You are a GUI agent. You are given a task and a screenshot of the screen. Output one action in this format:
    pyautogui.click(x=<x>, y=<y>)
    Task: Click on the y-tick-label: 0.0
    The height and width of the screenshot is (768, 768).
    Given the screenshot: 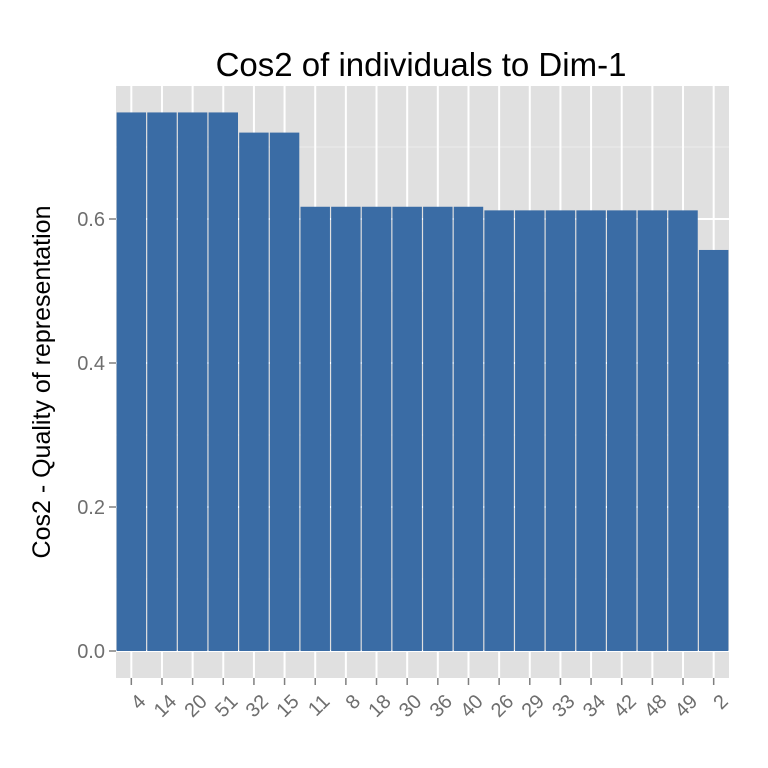 What is the action you would take?
    pyautogui.click(x=91, y=652)
    